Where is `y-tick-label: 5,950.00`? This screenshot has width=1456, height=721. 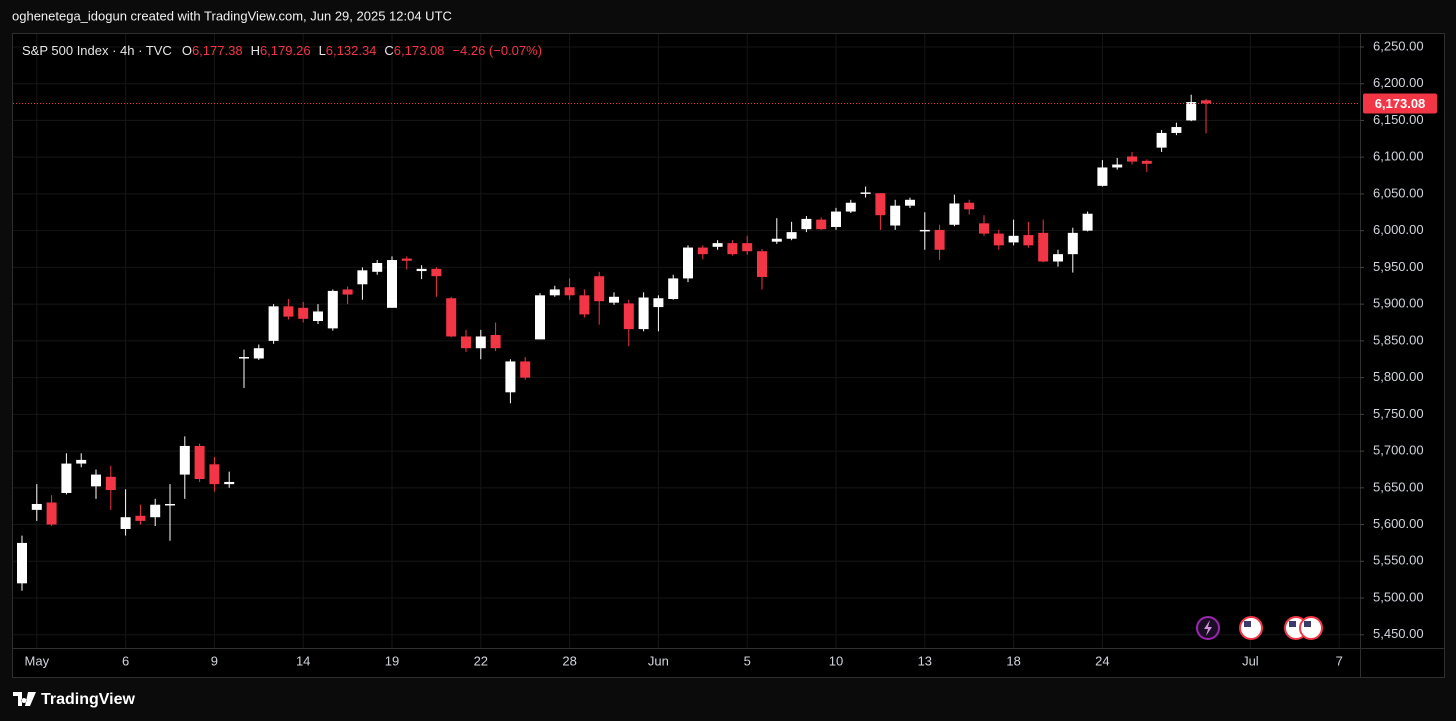 y-tick-label: 5,950.00 is located at coordinates (1398, 266).